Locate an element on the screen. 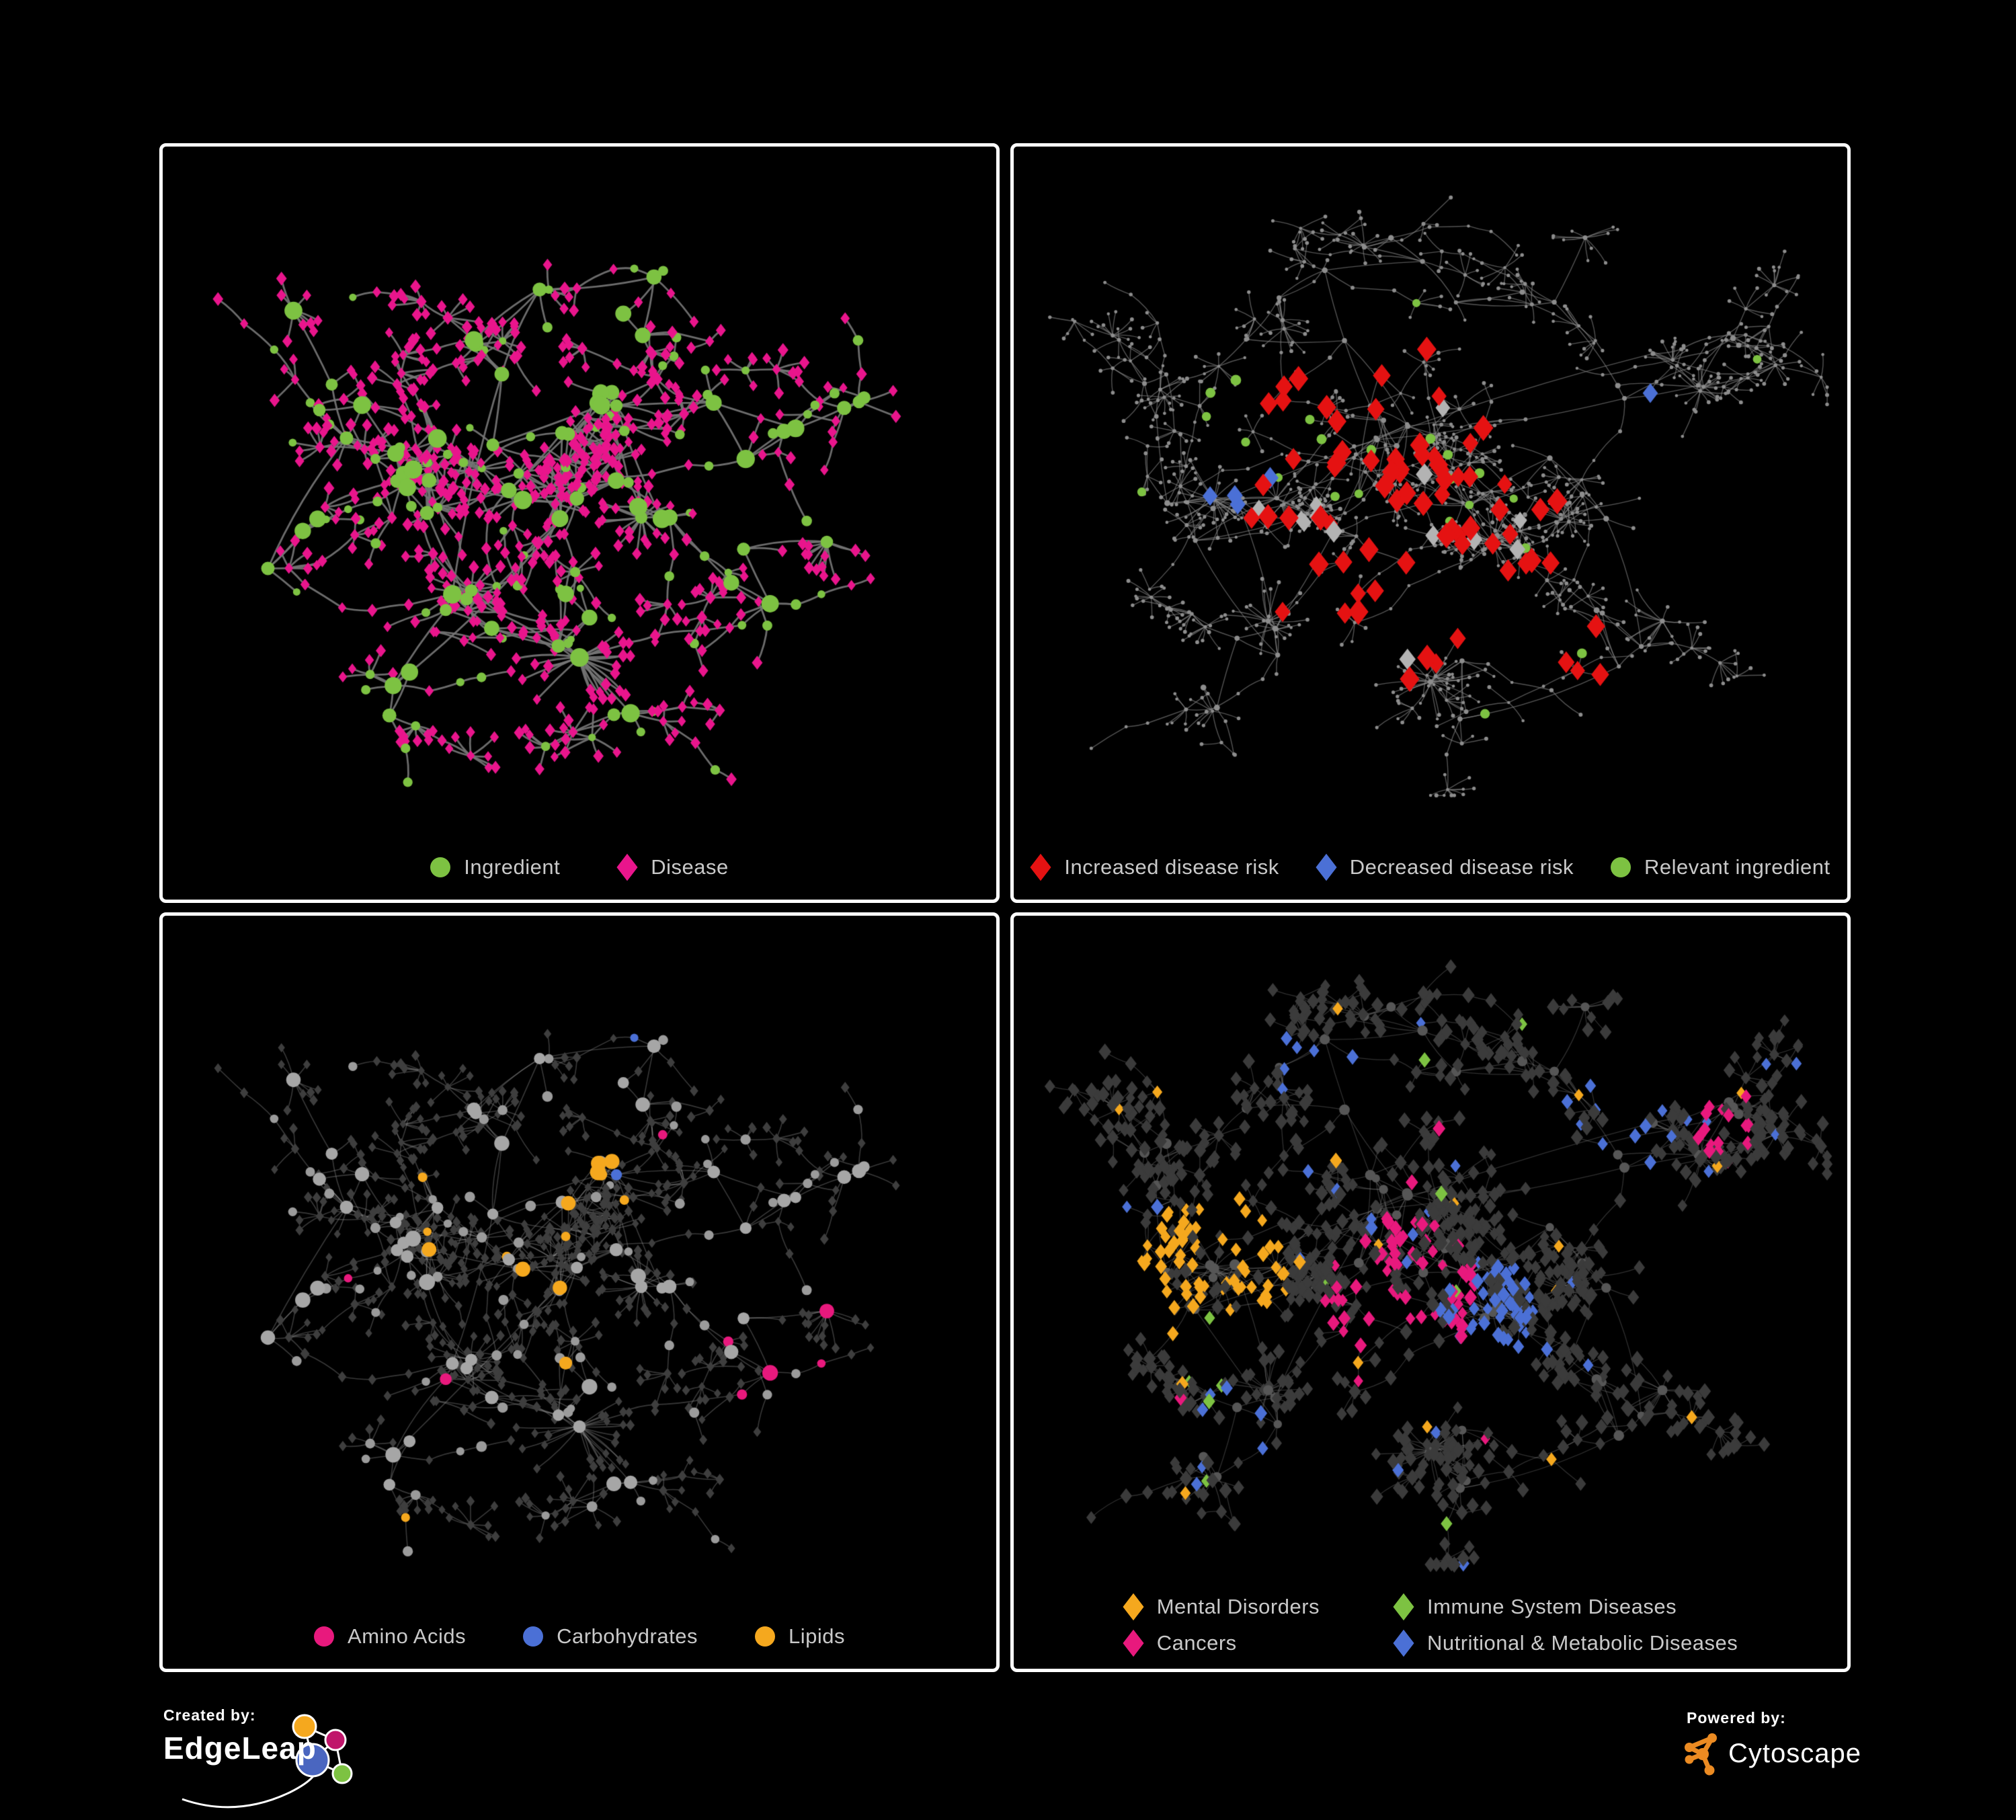 This screenshot has width=2016, height=1820. legend-label: Amino Acids is located at coordinates (407, 1636).